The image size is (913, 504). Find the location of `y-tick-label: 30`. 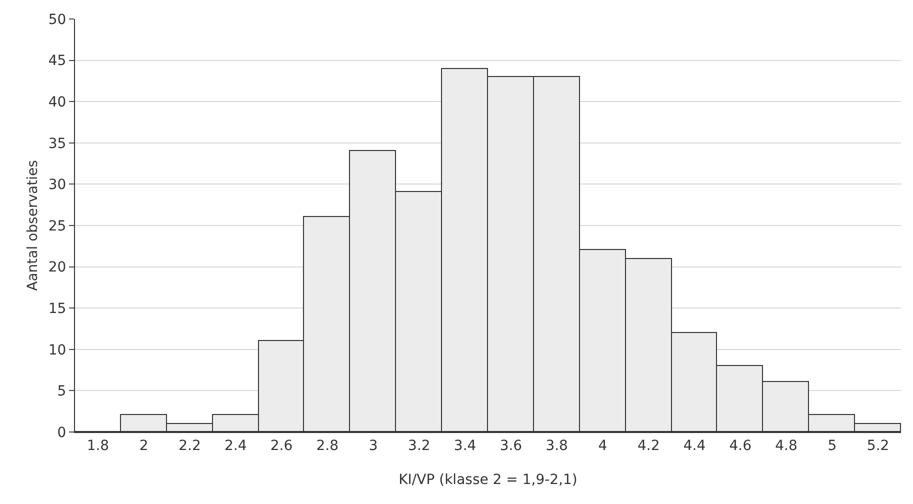

y-tick-label: 30 is located at coordinates (57, 185).